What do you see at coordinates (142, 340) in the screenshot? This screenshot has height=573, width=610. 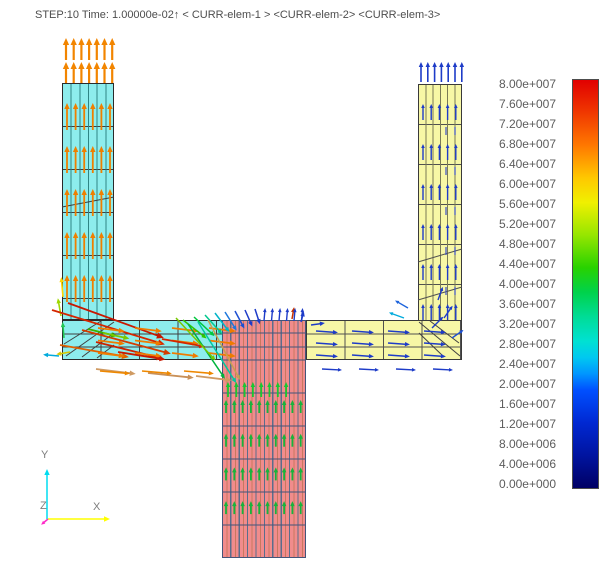 I see `mesh-region-bar-left` at bounding box center [142, 340].